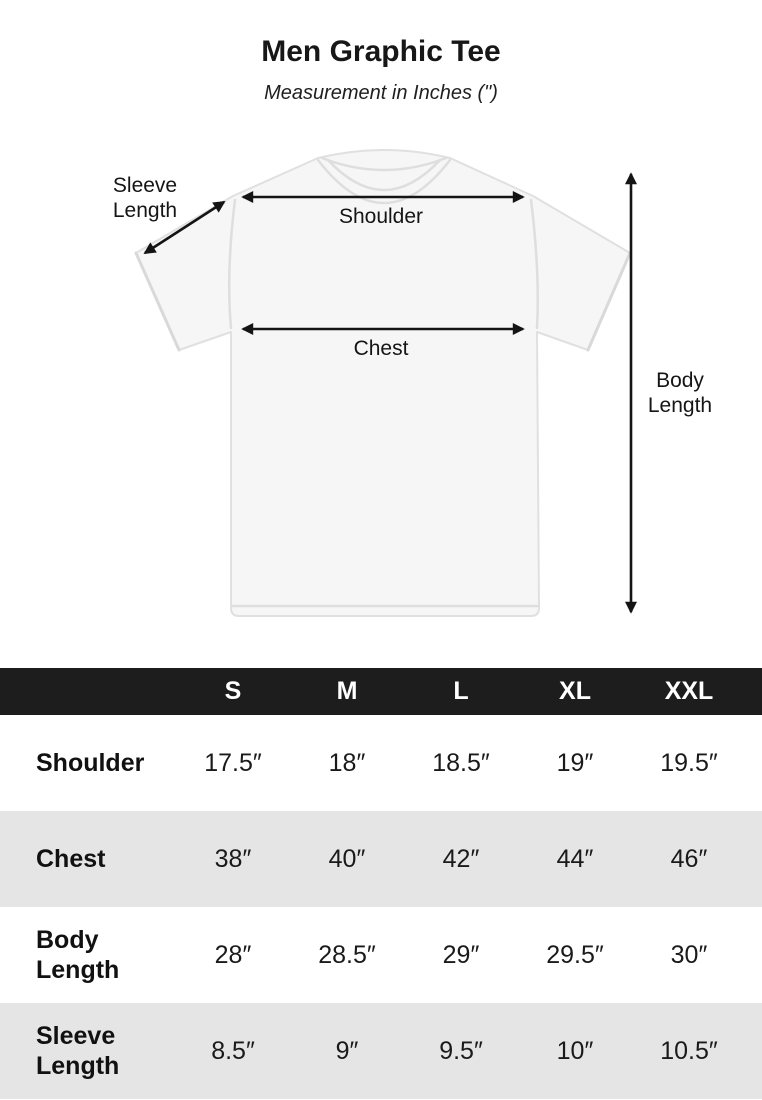 Image resolution: width=762 pixels, height=1100 pixels. Describe the element at coordinates (233, 1050) in the screenshot. I see `size-value: 8.5″` at that location.